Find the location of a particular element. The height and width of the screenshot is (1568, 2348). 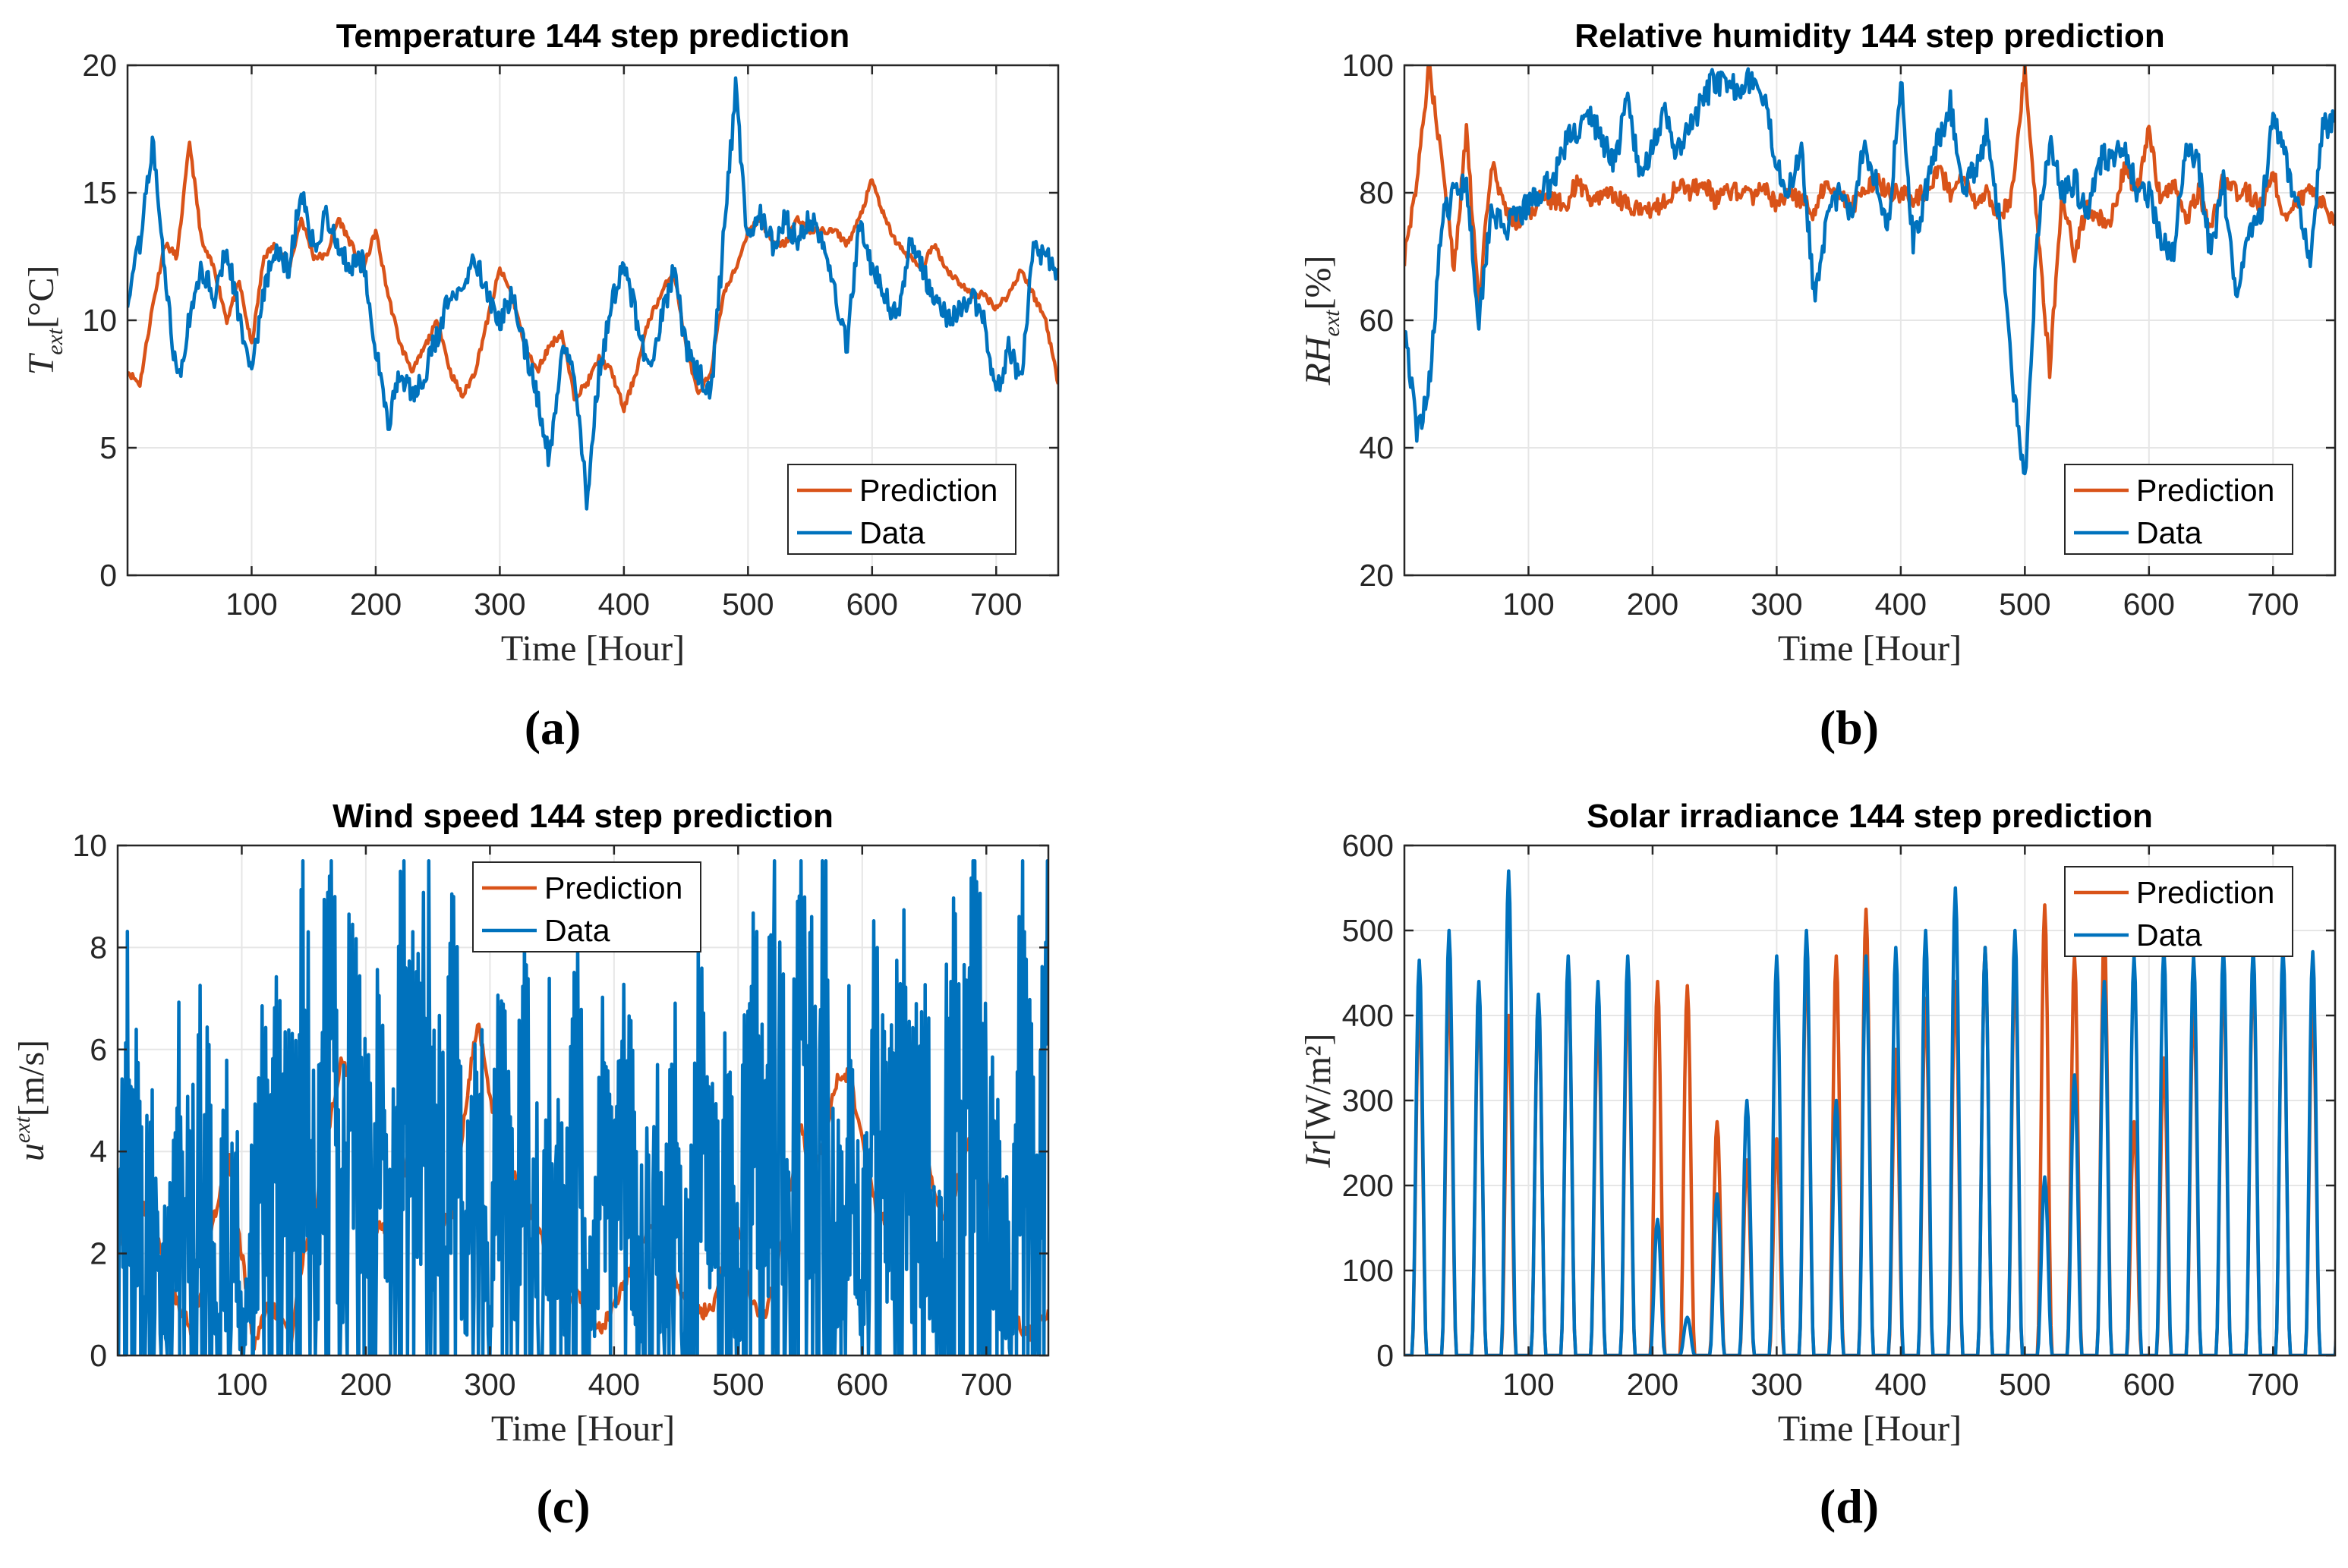

y-axis-label-symbol: u is located at coordinates (31, 1152).